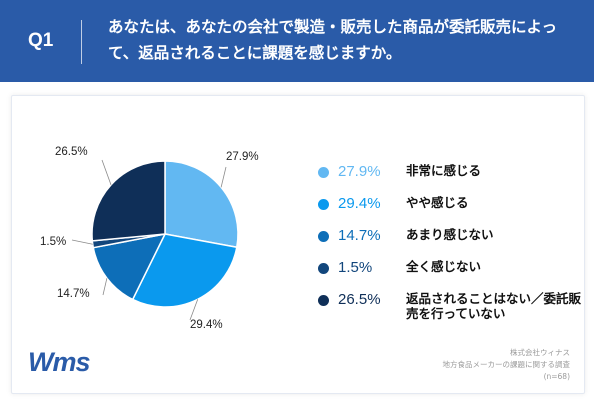 This screenshot has height=400, width=594. I want to click on legend-item: 29.4% やや感じる, so click(453, 204).